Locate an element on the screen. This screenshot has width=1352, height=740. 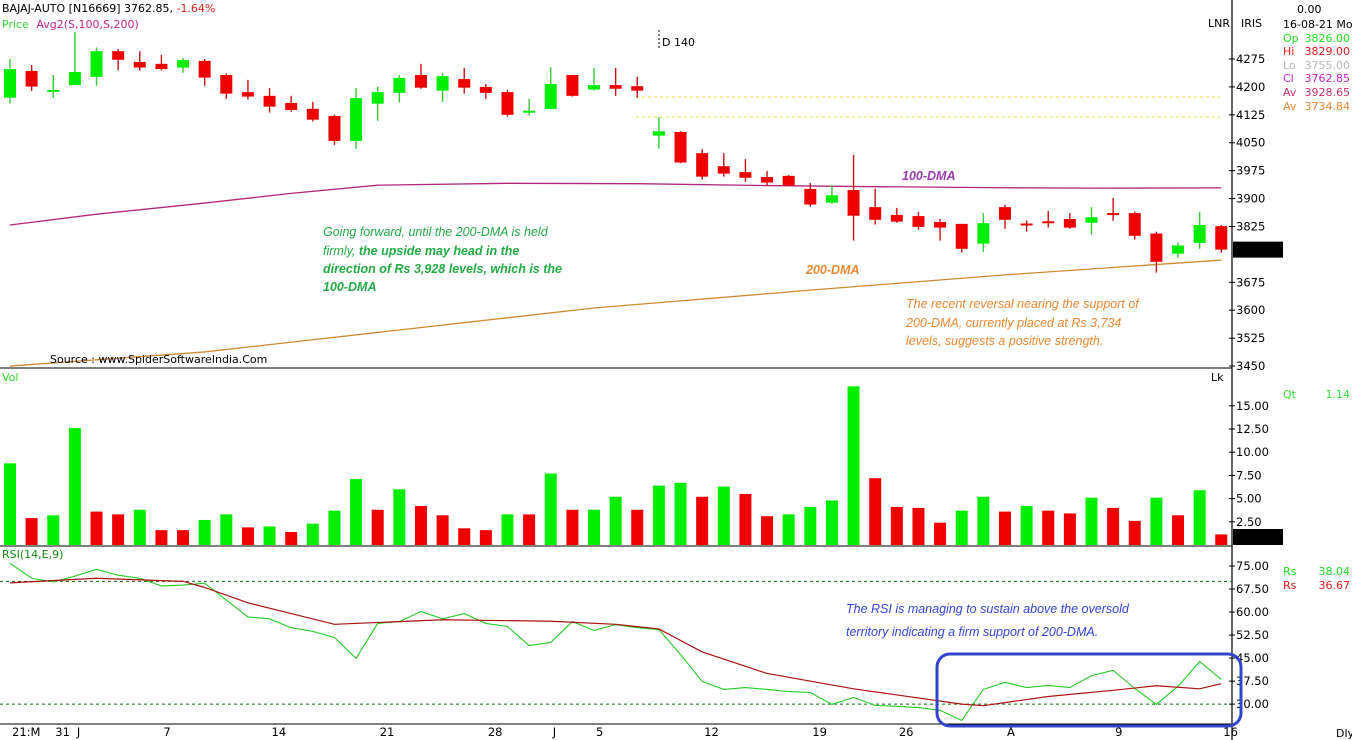
date-tick-label: 28 is located at coordinates (495, 732).